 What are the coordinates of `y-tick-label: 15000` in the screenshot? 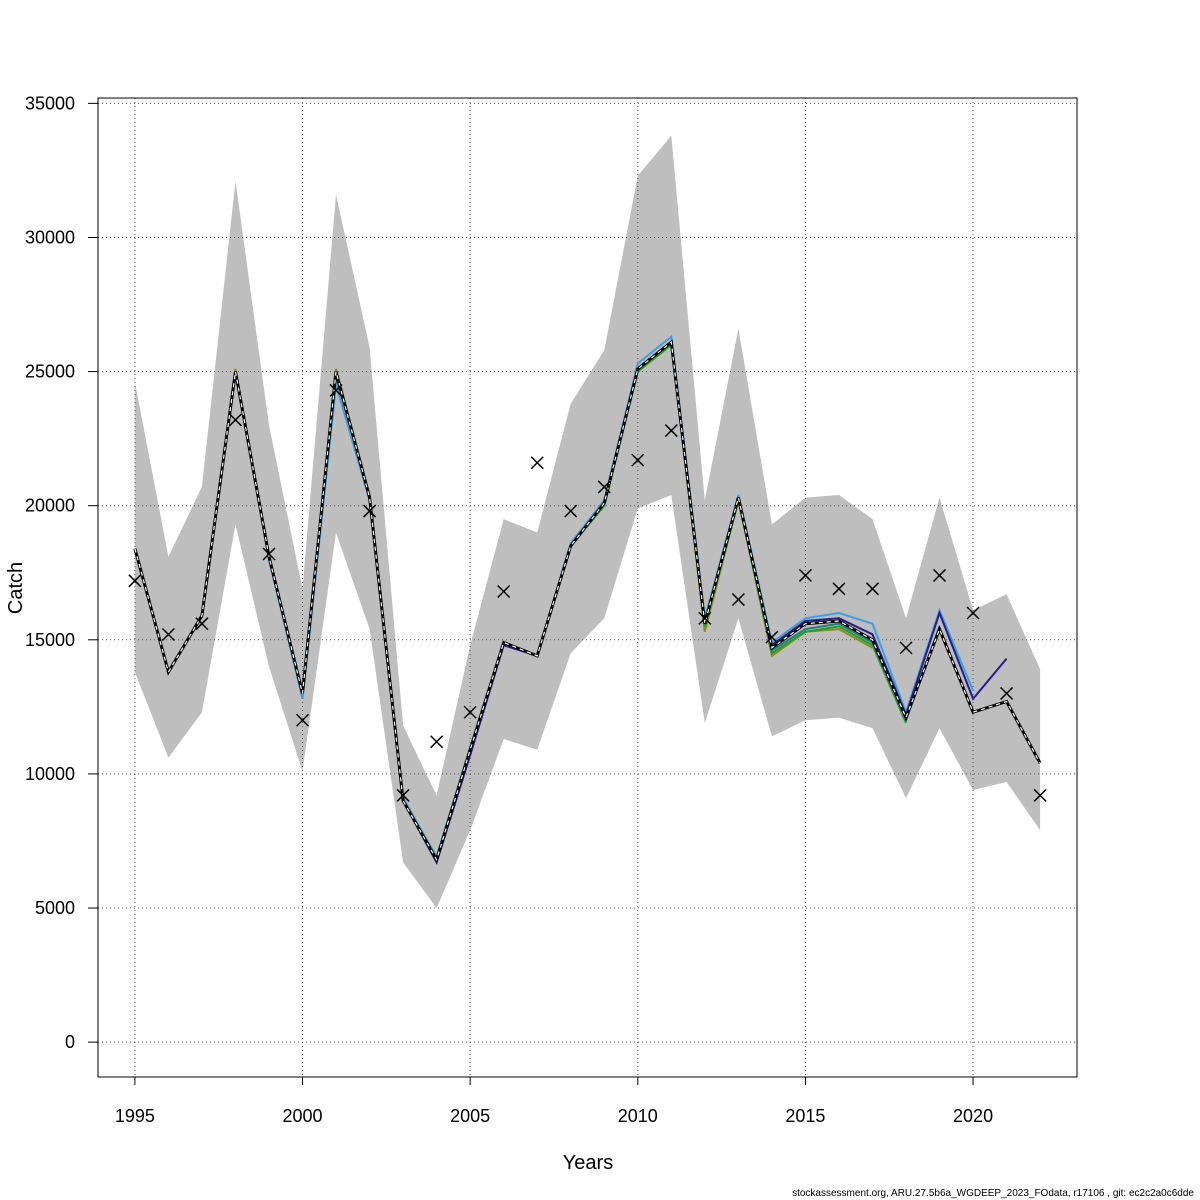 It's located at (50, 640).